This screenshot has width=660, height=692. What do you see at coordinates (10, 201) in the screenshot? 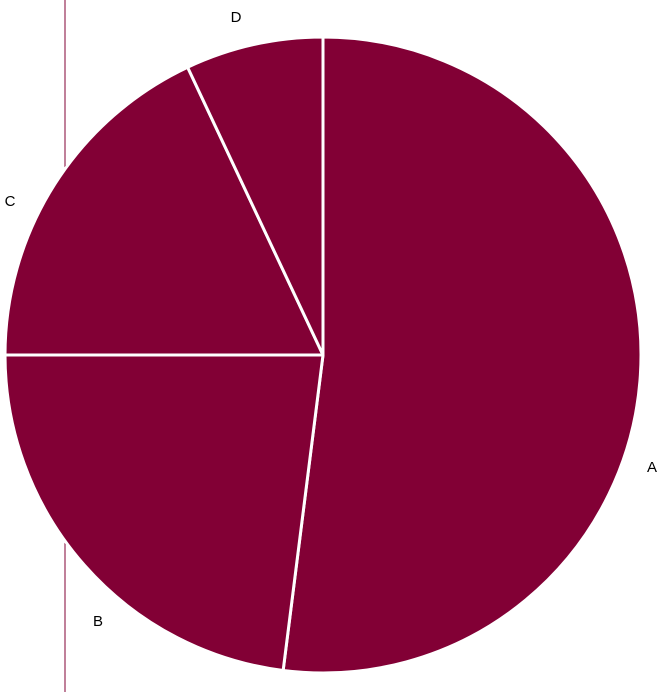
I see `pie-label-c: C` at bounding box center [10, 201].